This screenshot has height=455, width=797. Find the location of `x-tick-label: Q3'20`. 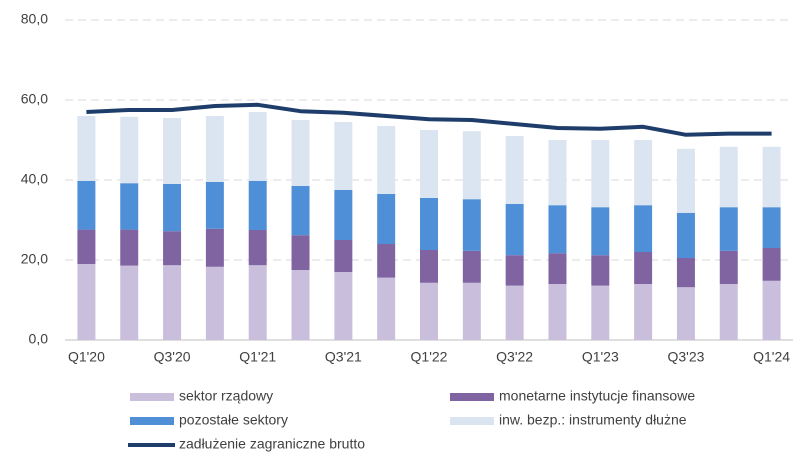

x-tick-label: Q3'20 is located at coordinates (172, 357).